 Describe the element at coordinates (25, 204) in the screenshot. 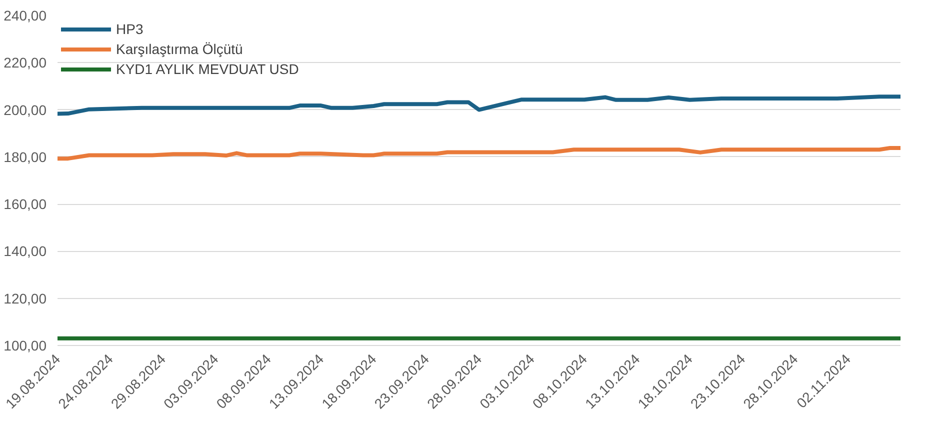

I see `y-tick-label: 160,00` at that location.